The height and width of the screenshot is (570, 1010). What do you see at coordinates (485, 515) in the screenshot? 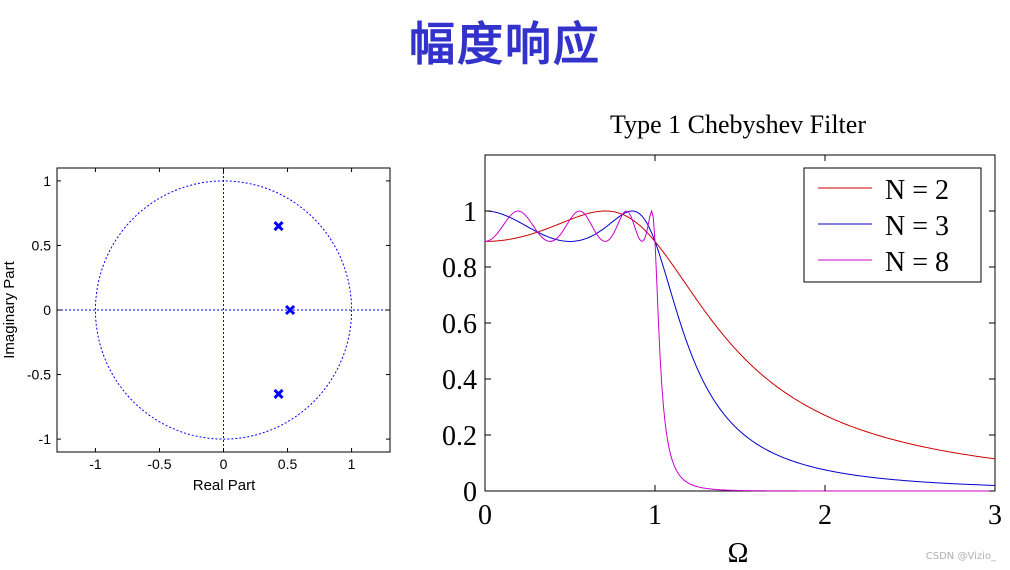
I see `mag-xtick-label: 0` at bounding box center [485, 515].